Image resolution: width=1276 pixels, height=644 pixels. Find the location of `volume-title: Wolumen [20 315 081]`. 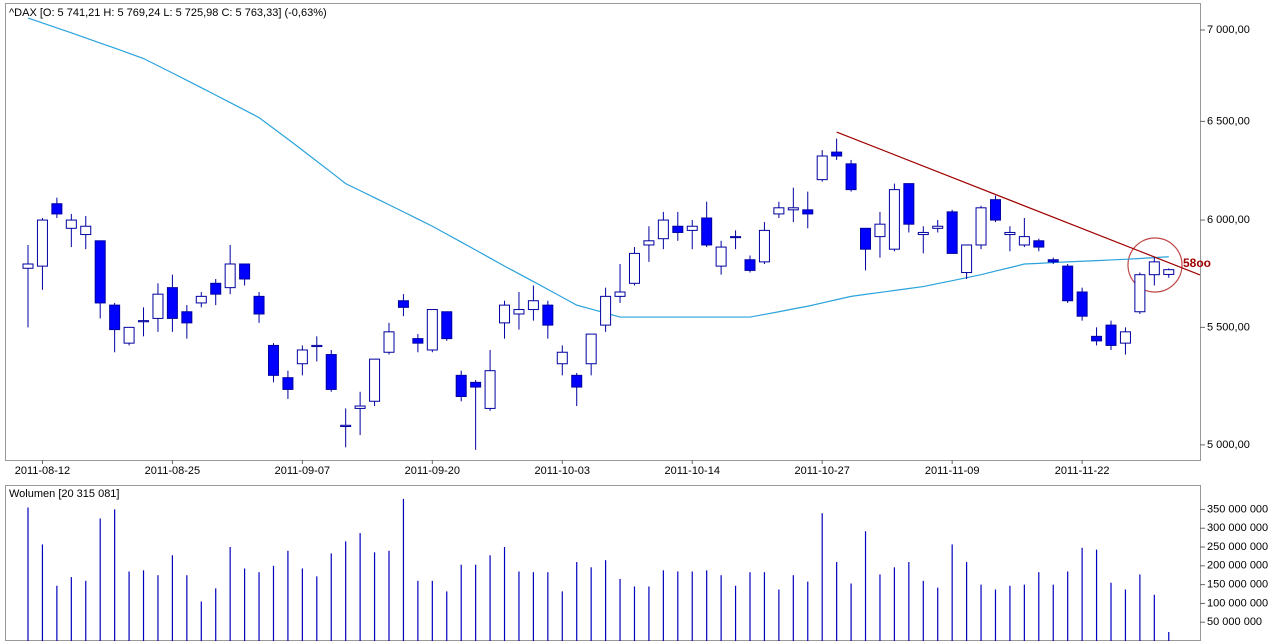

volume-title: Wolumen [20 315 081] is located at coordinates (64, 494).